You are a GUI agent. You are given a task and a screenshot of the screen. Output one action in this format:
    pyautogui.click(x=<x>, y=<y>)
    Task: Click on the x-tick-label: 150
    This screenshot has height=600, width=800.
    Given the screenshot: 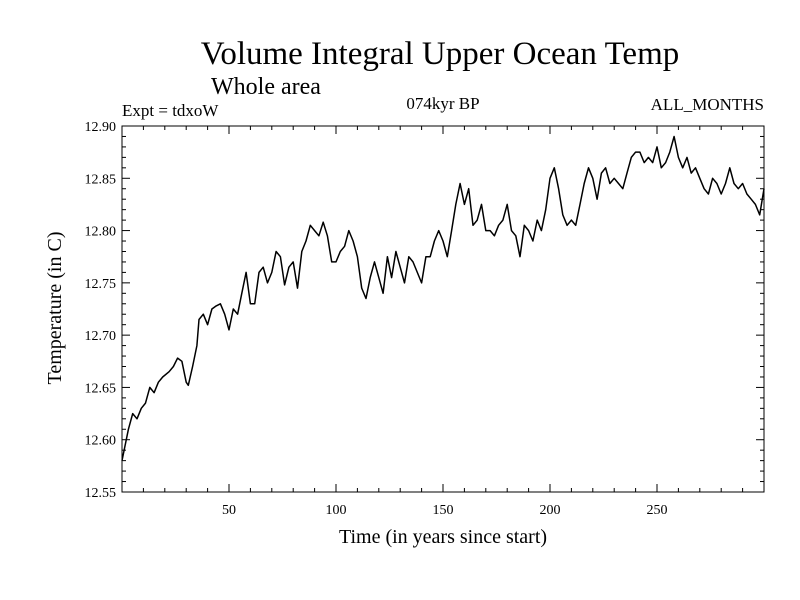 What is the action you would take?
    pyautogui.click(x=443, y=510)
    